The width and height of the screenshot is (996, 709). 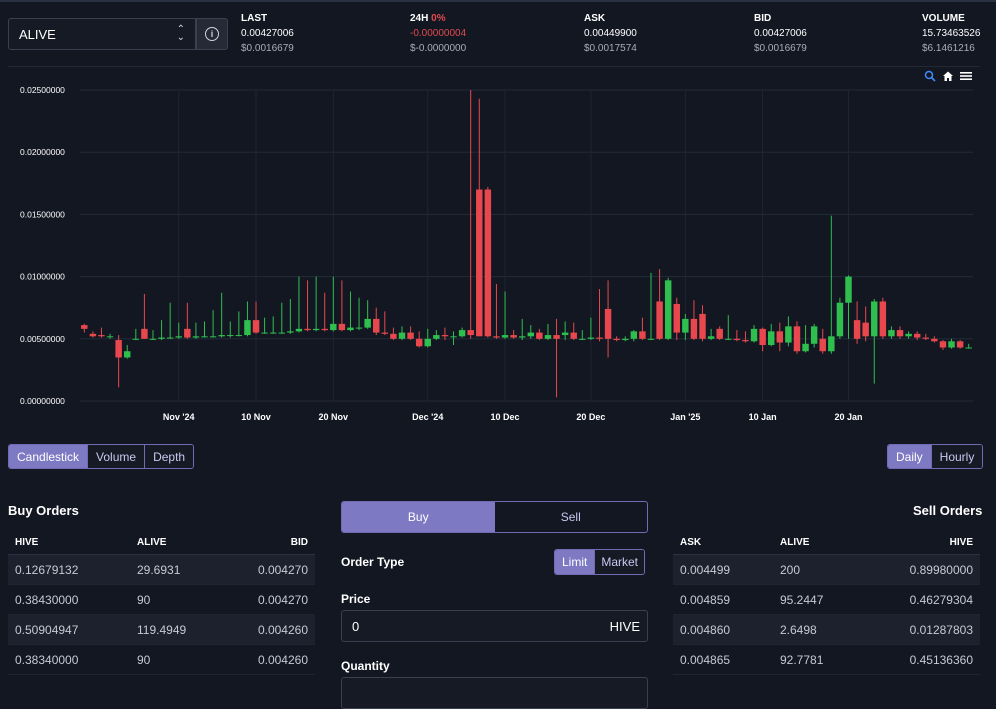 I want to click on tab-hourly: Hourly, so click(x=957, y=456).